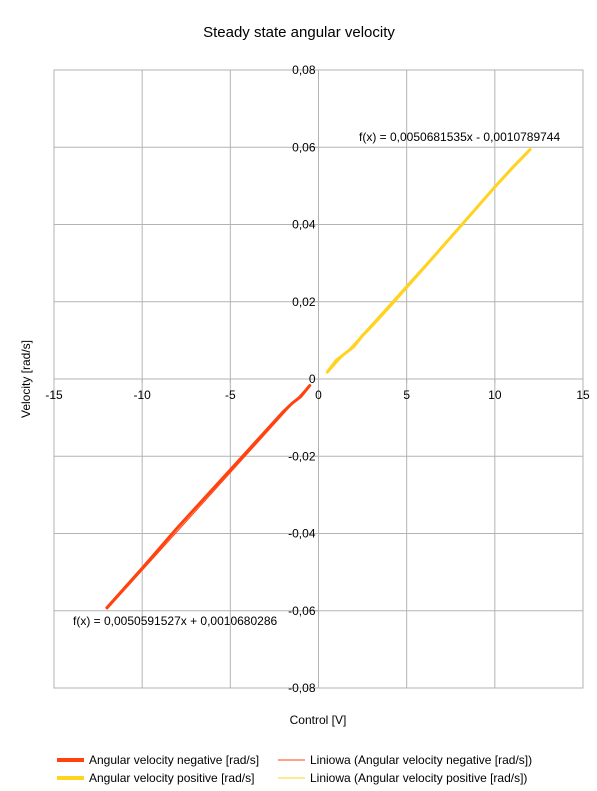 Image resolution: width=597 pixels, height=791 pixels. What do you see at coordinates (583, 395) in the screenshot?
I see `x-tick-label: 15` at bounding box center [583, 395].